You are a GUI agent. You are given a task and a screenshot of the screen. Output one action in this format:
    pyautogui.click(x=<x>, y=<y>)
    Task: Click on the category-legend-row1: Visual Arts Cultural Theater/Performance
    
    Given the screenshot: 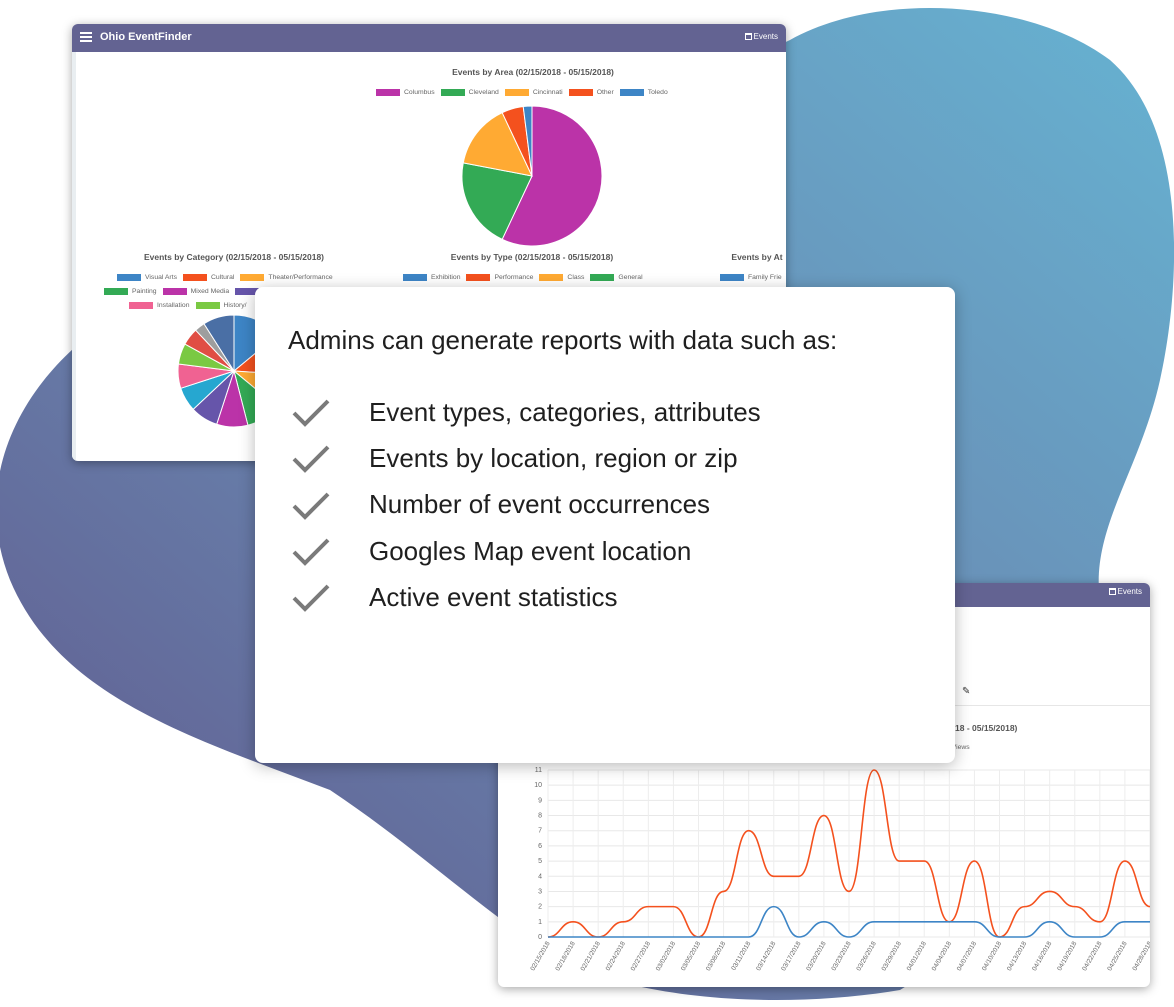 What is the action you would take?
    pyautogui.click(x=225, y=277)
    